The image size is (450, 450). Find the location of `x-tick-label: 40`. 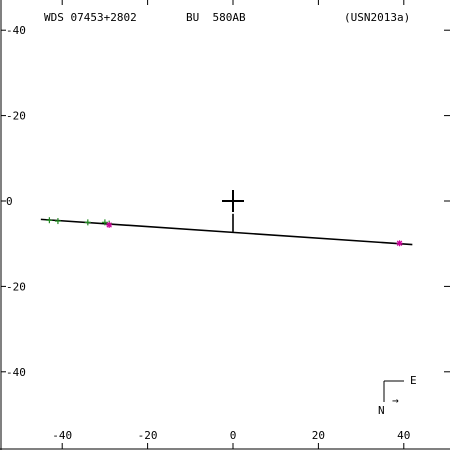

x-tick-label: 40 is located at coordinates (403, 435).